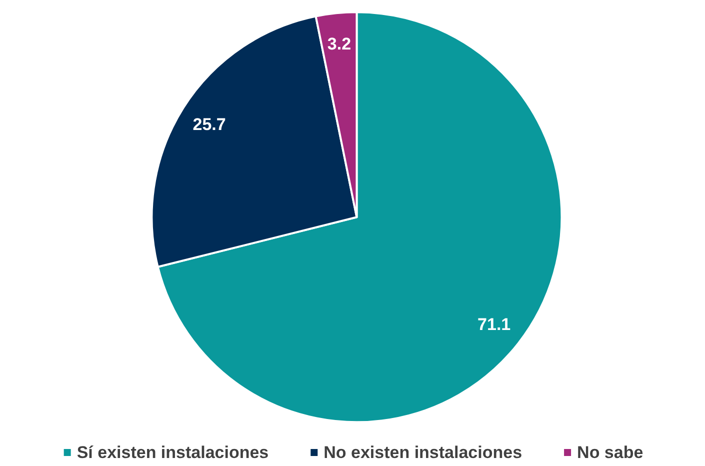  I want to click on legend-label: Sí existen instalaciones, so click(172, 452).